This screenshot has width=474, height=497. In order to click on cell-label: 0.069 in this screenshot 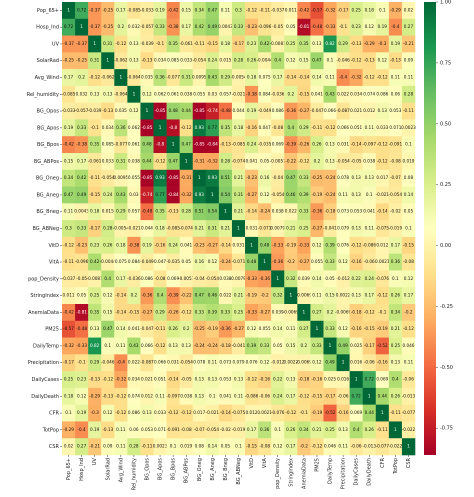, I will do `click(382, 379)`.